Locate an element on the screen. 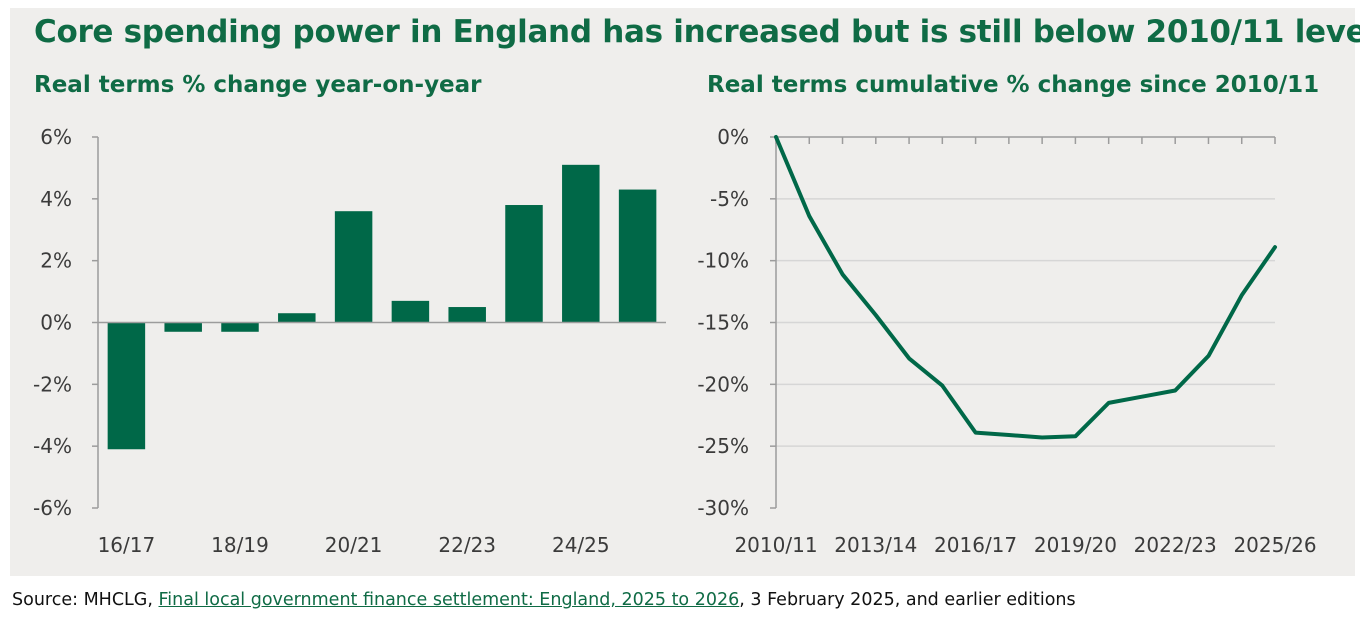  bar-x-tick-label: 24/25 is located at coordinates (581, 545).